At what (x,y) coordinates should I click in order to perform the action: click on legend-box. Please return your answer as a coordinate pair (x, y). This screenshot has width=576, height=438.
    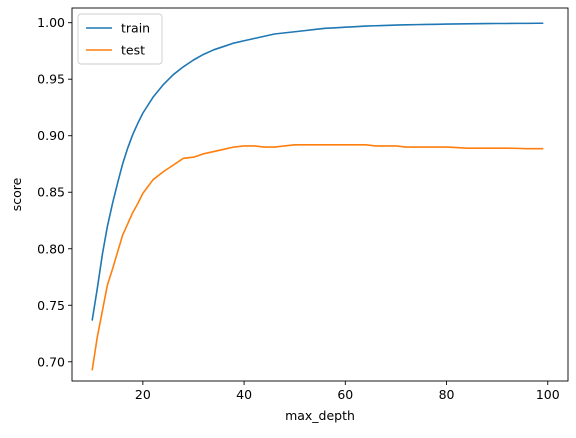
    Looking at the image, I should click on (120, 39).